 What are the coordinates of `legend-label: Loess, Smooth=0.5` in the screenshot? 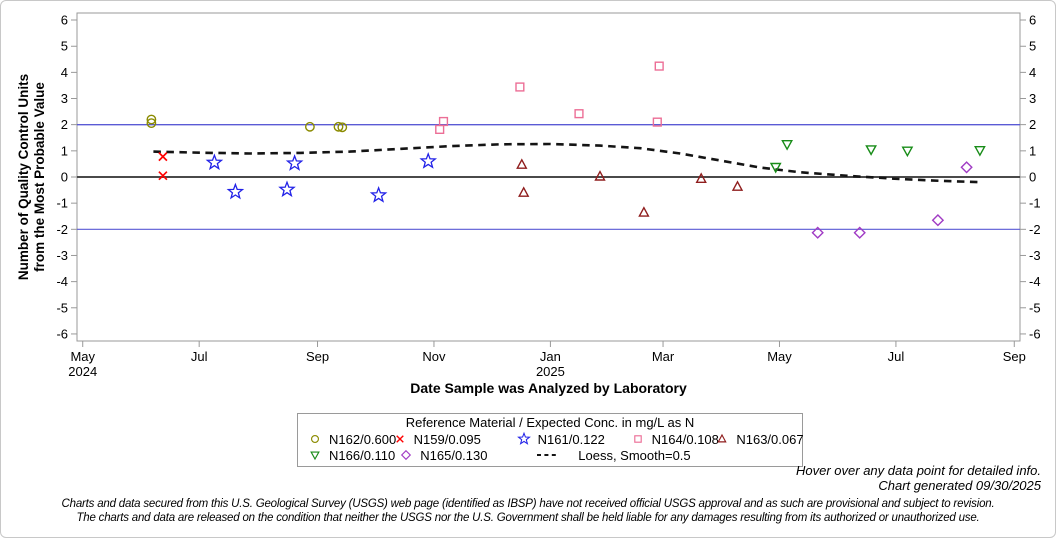 It's located at (634, 455).